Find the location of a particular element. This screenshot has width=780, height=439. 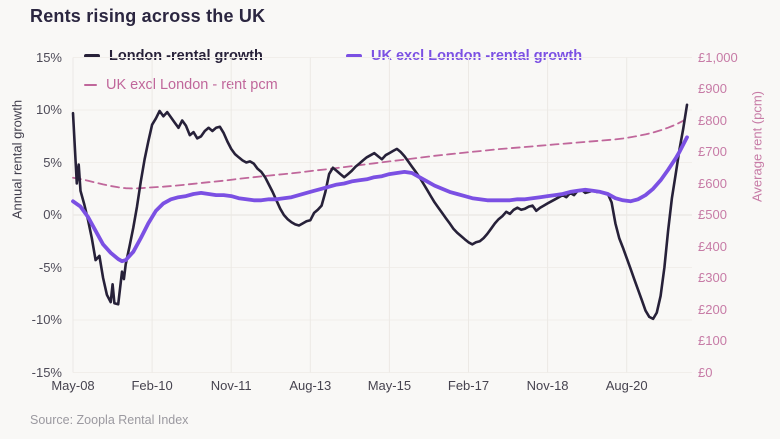

y-right-tick-label: £700 is located at coordinates (712, 151).